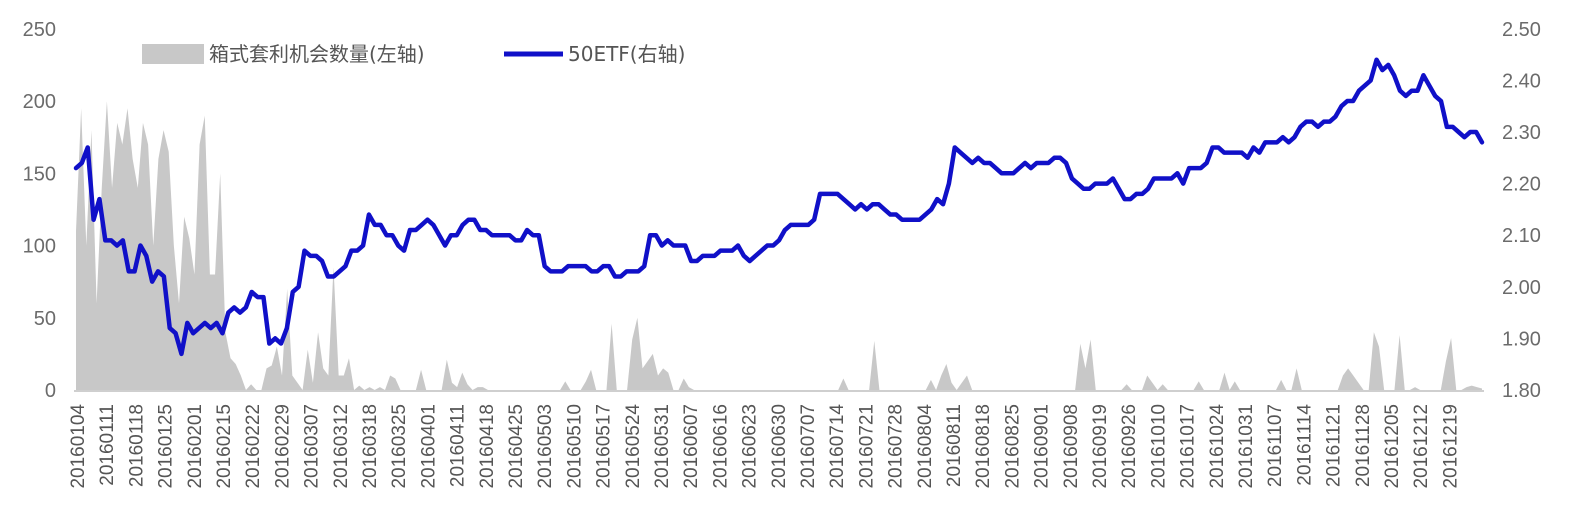  I want to click on x-tick-label: 20160908, so click(1071, 446).